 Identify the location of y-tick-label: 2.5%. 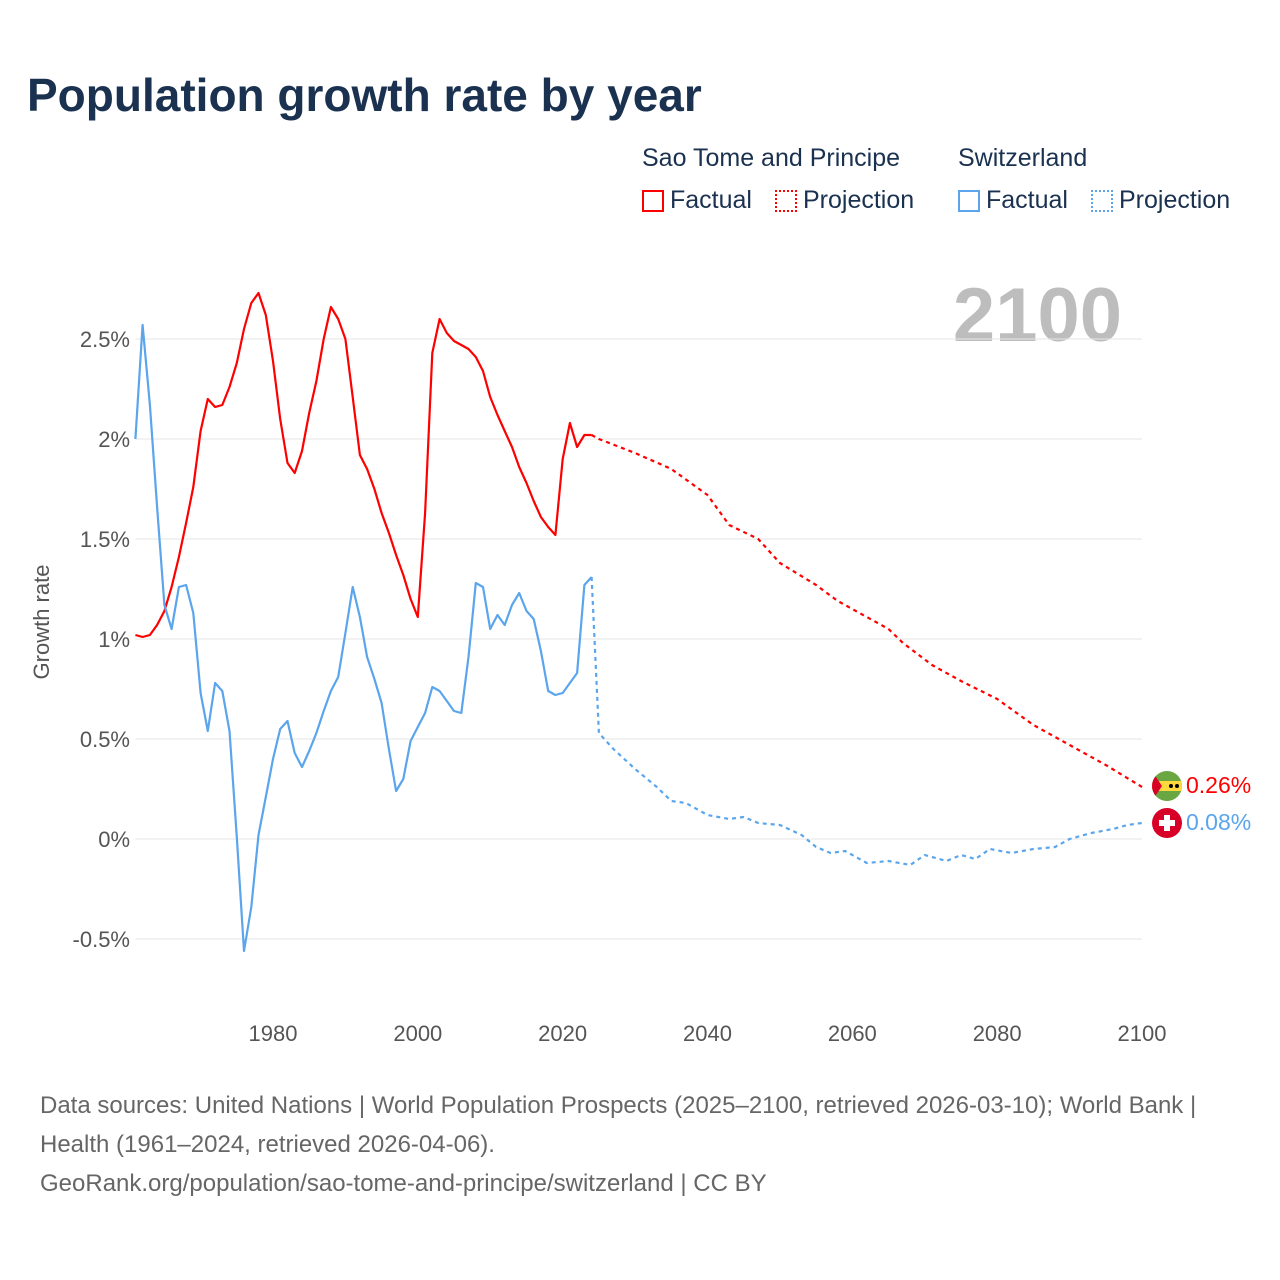
(105, 339).